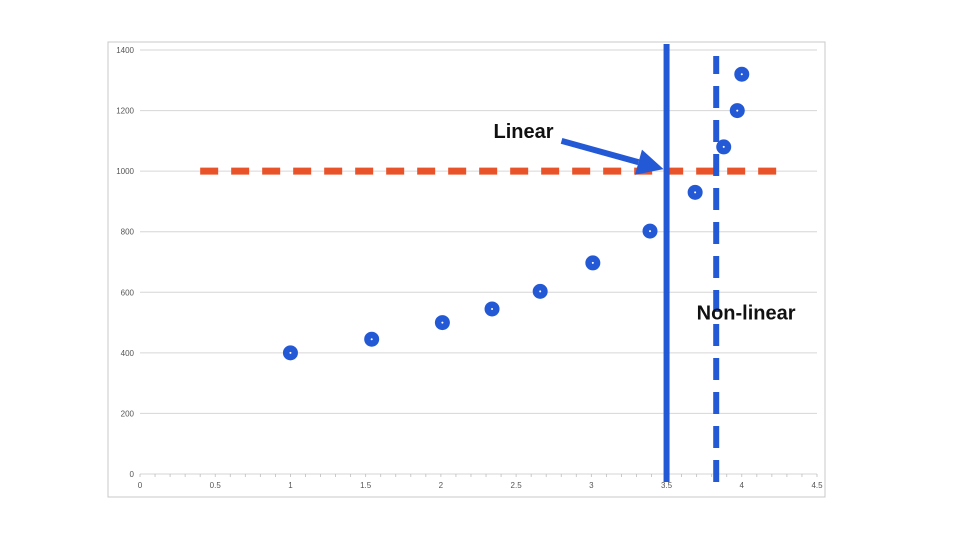 This screenshot has width=960, height=540. I want to click on y-axis-ticks: 0 200 400 600 800 1000 1200 1400, so click(125, 262).